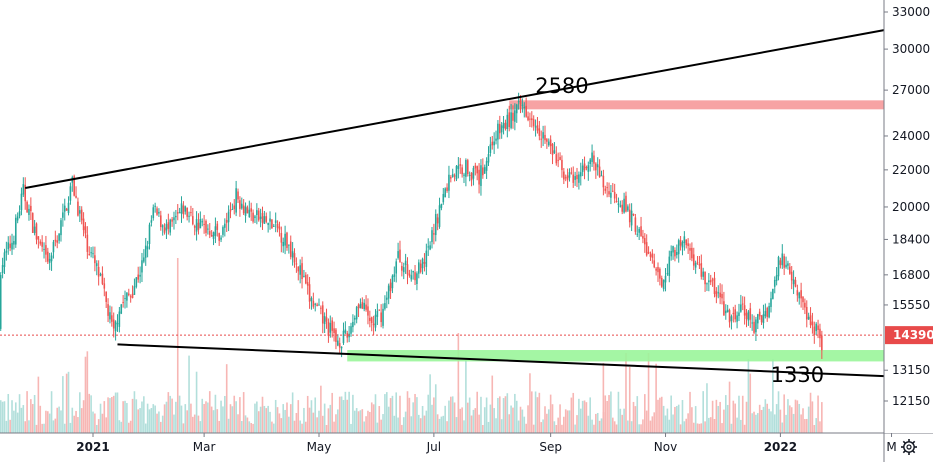 This screenshot has width=933, height=462. Describe the element at coordinates (911, 12) in the screenshot. I see `price-tick-label: 33000` at that location.